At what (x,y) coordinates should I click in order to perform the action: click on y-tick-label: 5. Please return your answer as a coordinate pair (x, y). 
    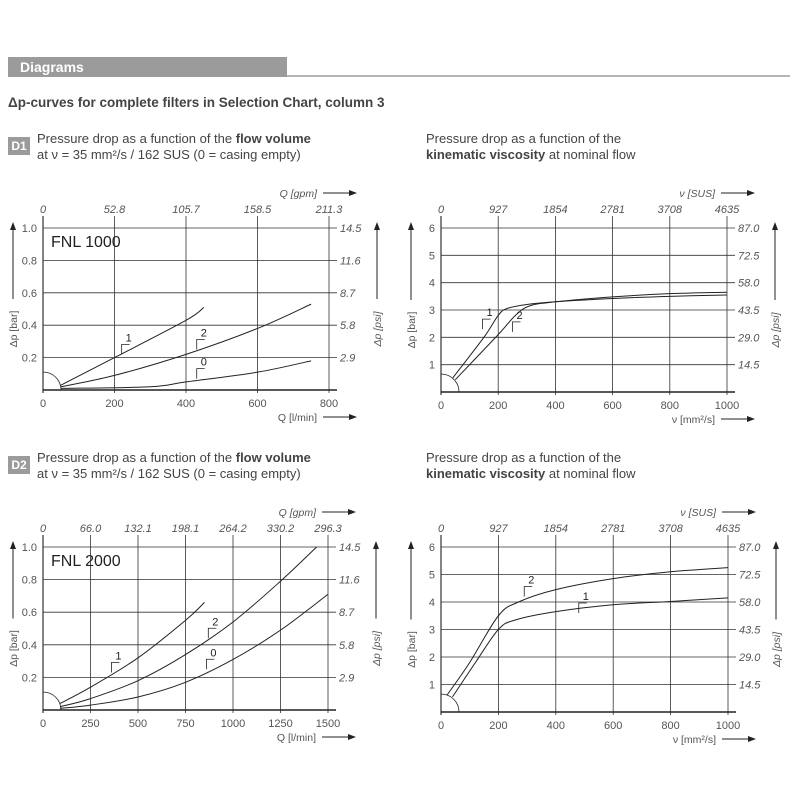
    Looking at the image, I should click on (432, 576).